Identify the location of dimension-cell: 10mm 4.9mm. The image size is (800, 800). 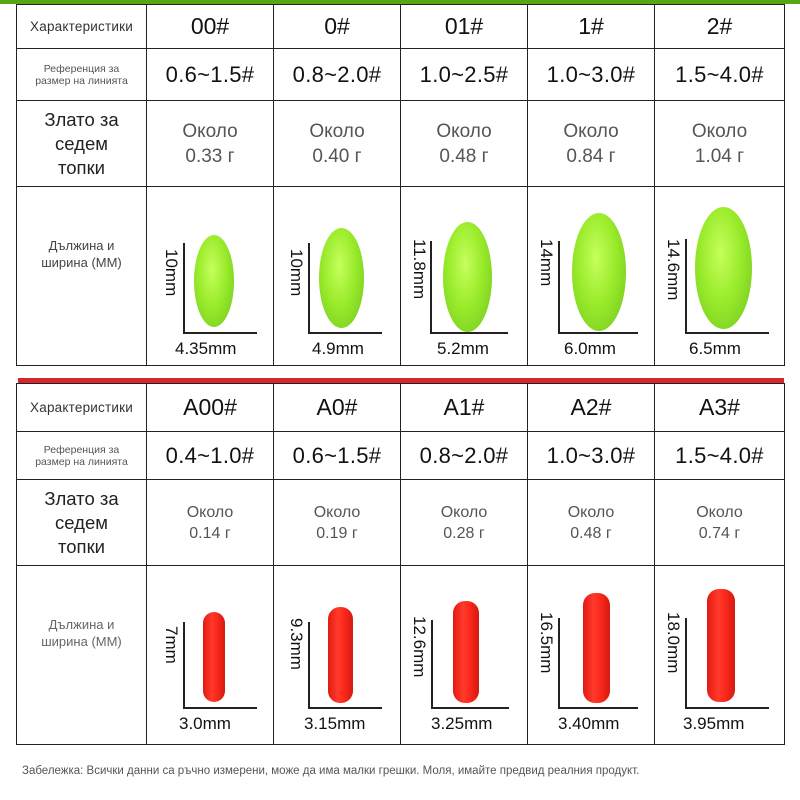
(337, 276).